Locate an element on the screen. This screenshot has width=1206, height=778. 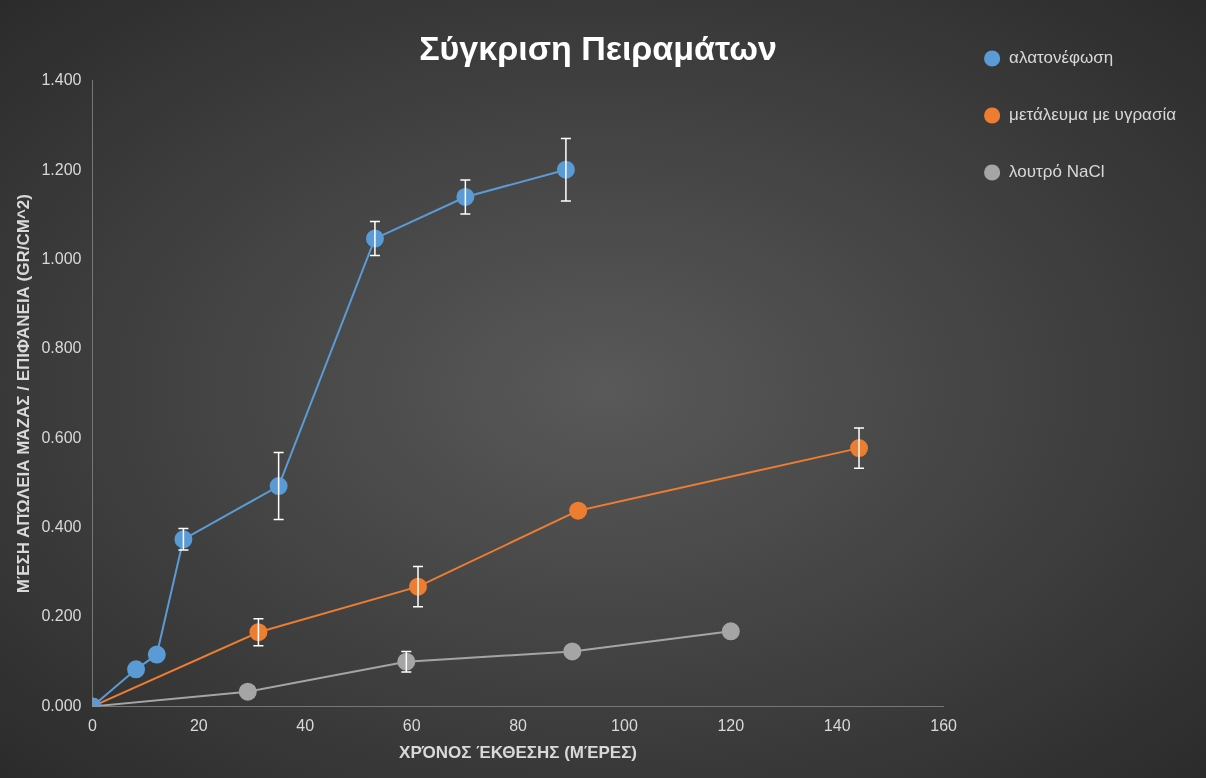
y-tick-label: 0.800 is located at coordinates (61, 348).